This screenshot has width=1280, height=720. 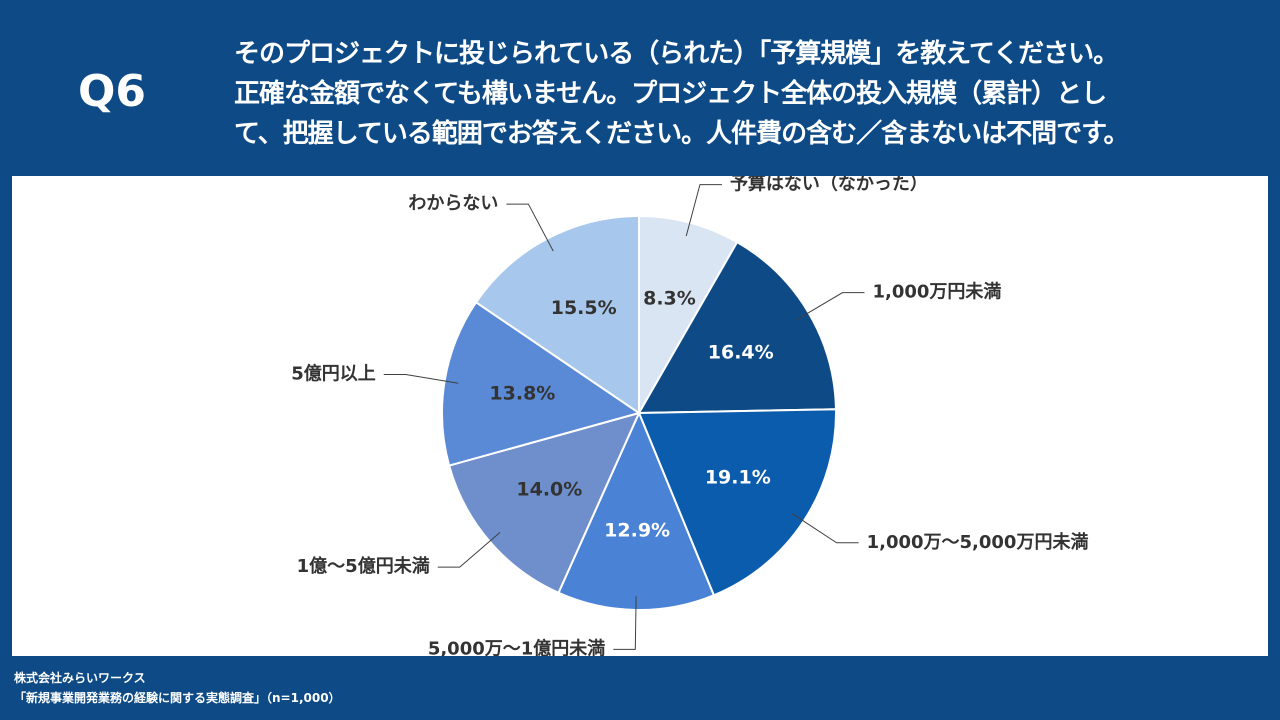 I want to click on slice-category-label: 1,000万円未満, so click(x=936, y=292).